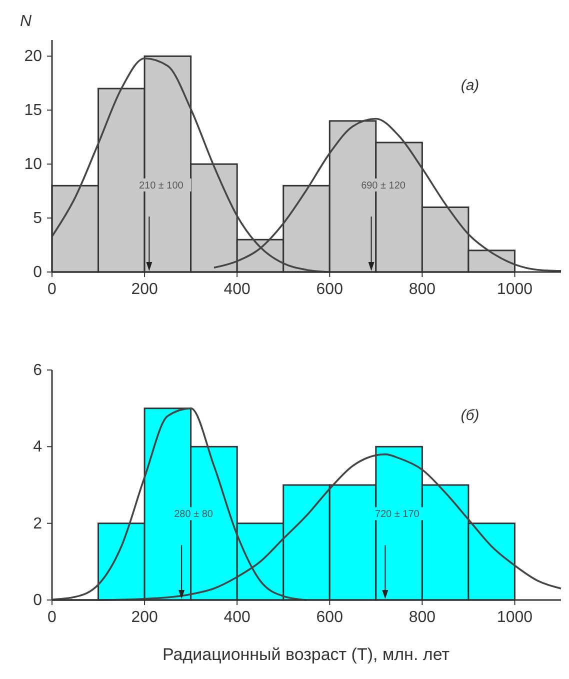 The width and height of the screenshot is (569, 679). Describe the element at coordinates (33, 165) in the screenshot. I see `y-tick-label: 10` at that location.